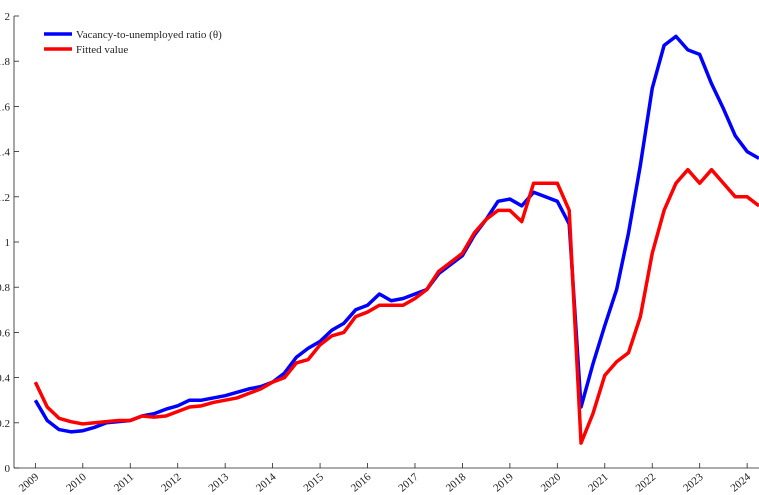 The image size is (759, 495). Describe the element at coordinates (5, 198) in the screenshot. I see `y-tick-label: 1.2` at that location.